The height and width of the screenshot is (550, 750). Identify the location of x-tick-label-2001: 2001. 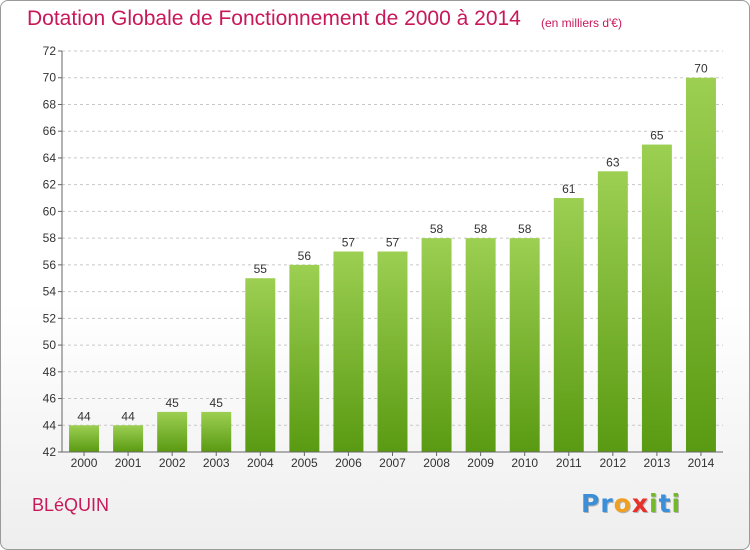
(128, 463).